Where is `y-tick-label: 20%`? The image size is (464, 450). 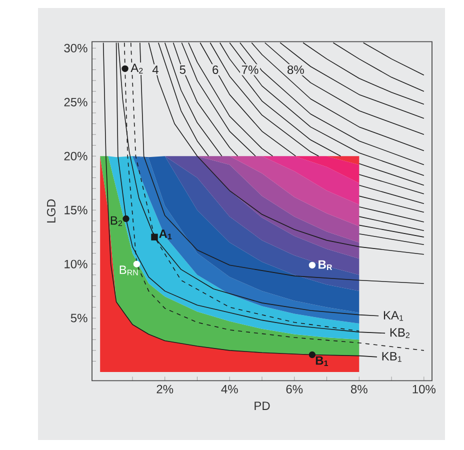
y-tick-label: 20% is located at coordinates (76, 156).